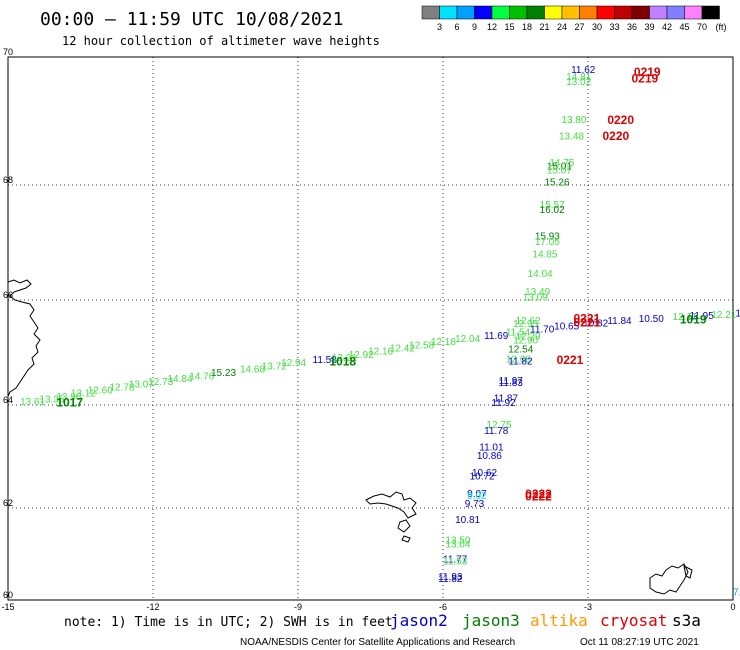 The width and height of the screenshot is (740, 650). What do you see at coordinates (421, 345) in the screenshot?
I see `swh-value: 12.58` at bounding box center [421, 345].